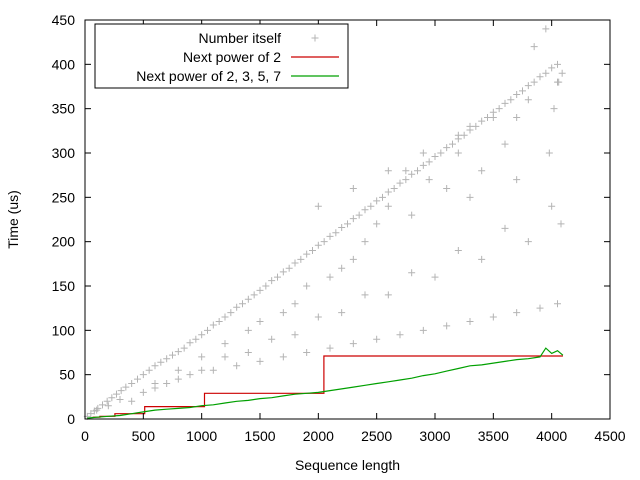  Describe the element at coordinates (64, 330) in the screenshot. I see `y-tick-label: 100` at that location.